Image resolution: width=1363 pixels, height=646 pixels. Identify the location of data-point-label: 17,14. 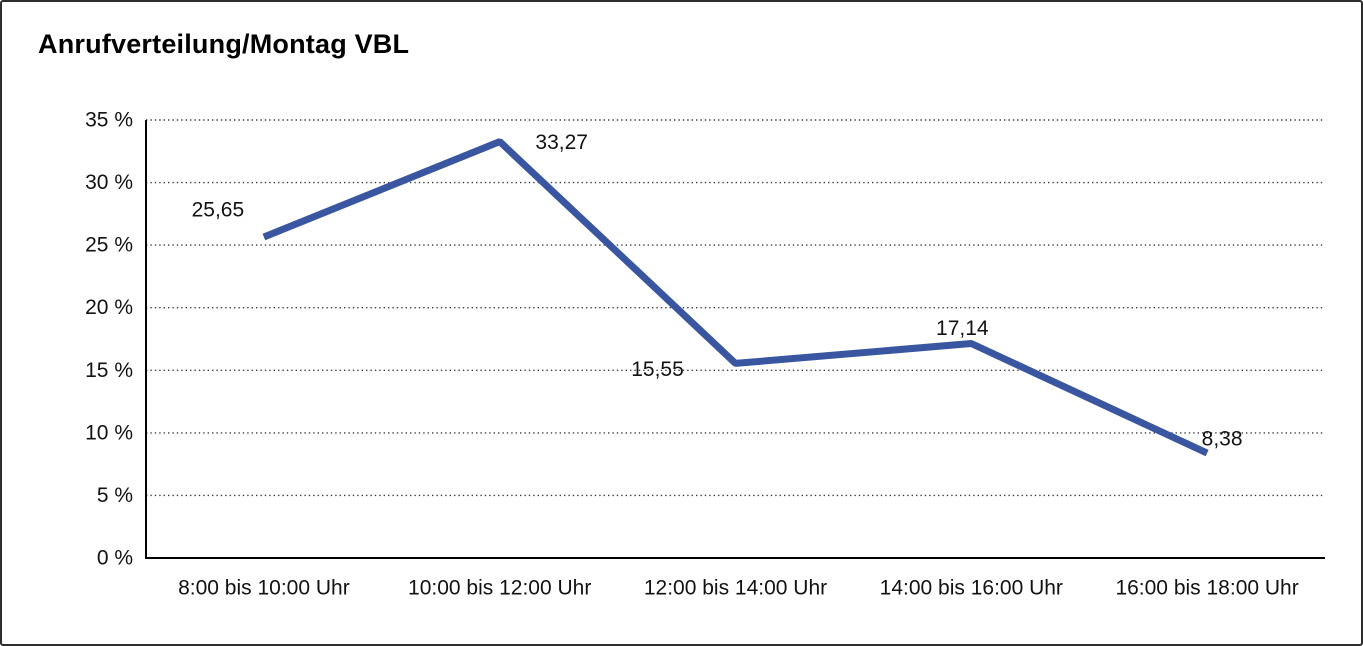
(962, 328).